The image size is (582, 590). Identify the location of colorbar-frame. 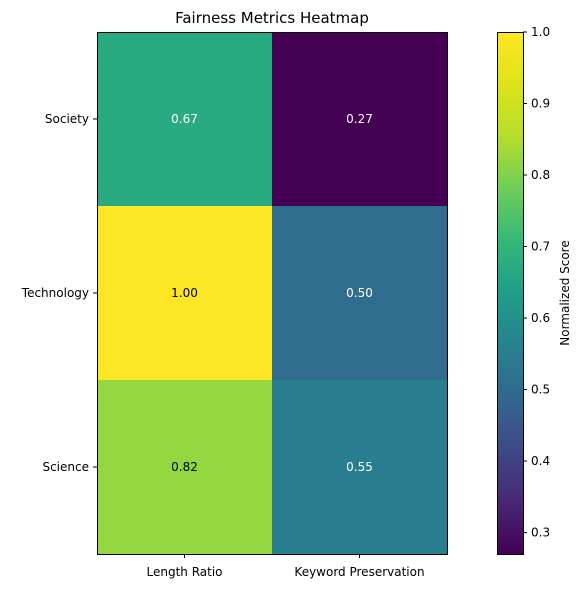
(510, 293).